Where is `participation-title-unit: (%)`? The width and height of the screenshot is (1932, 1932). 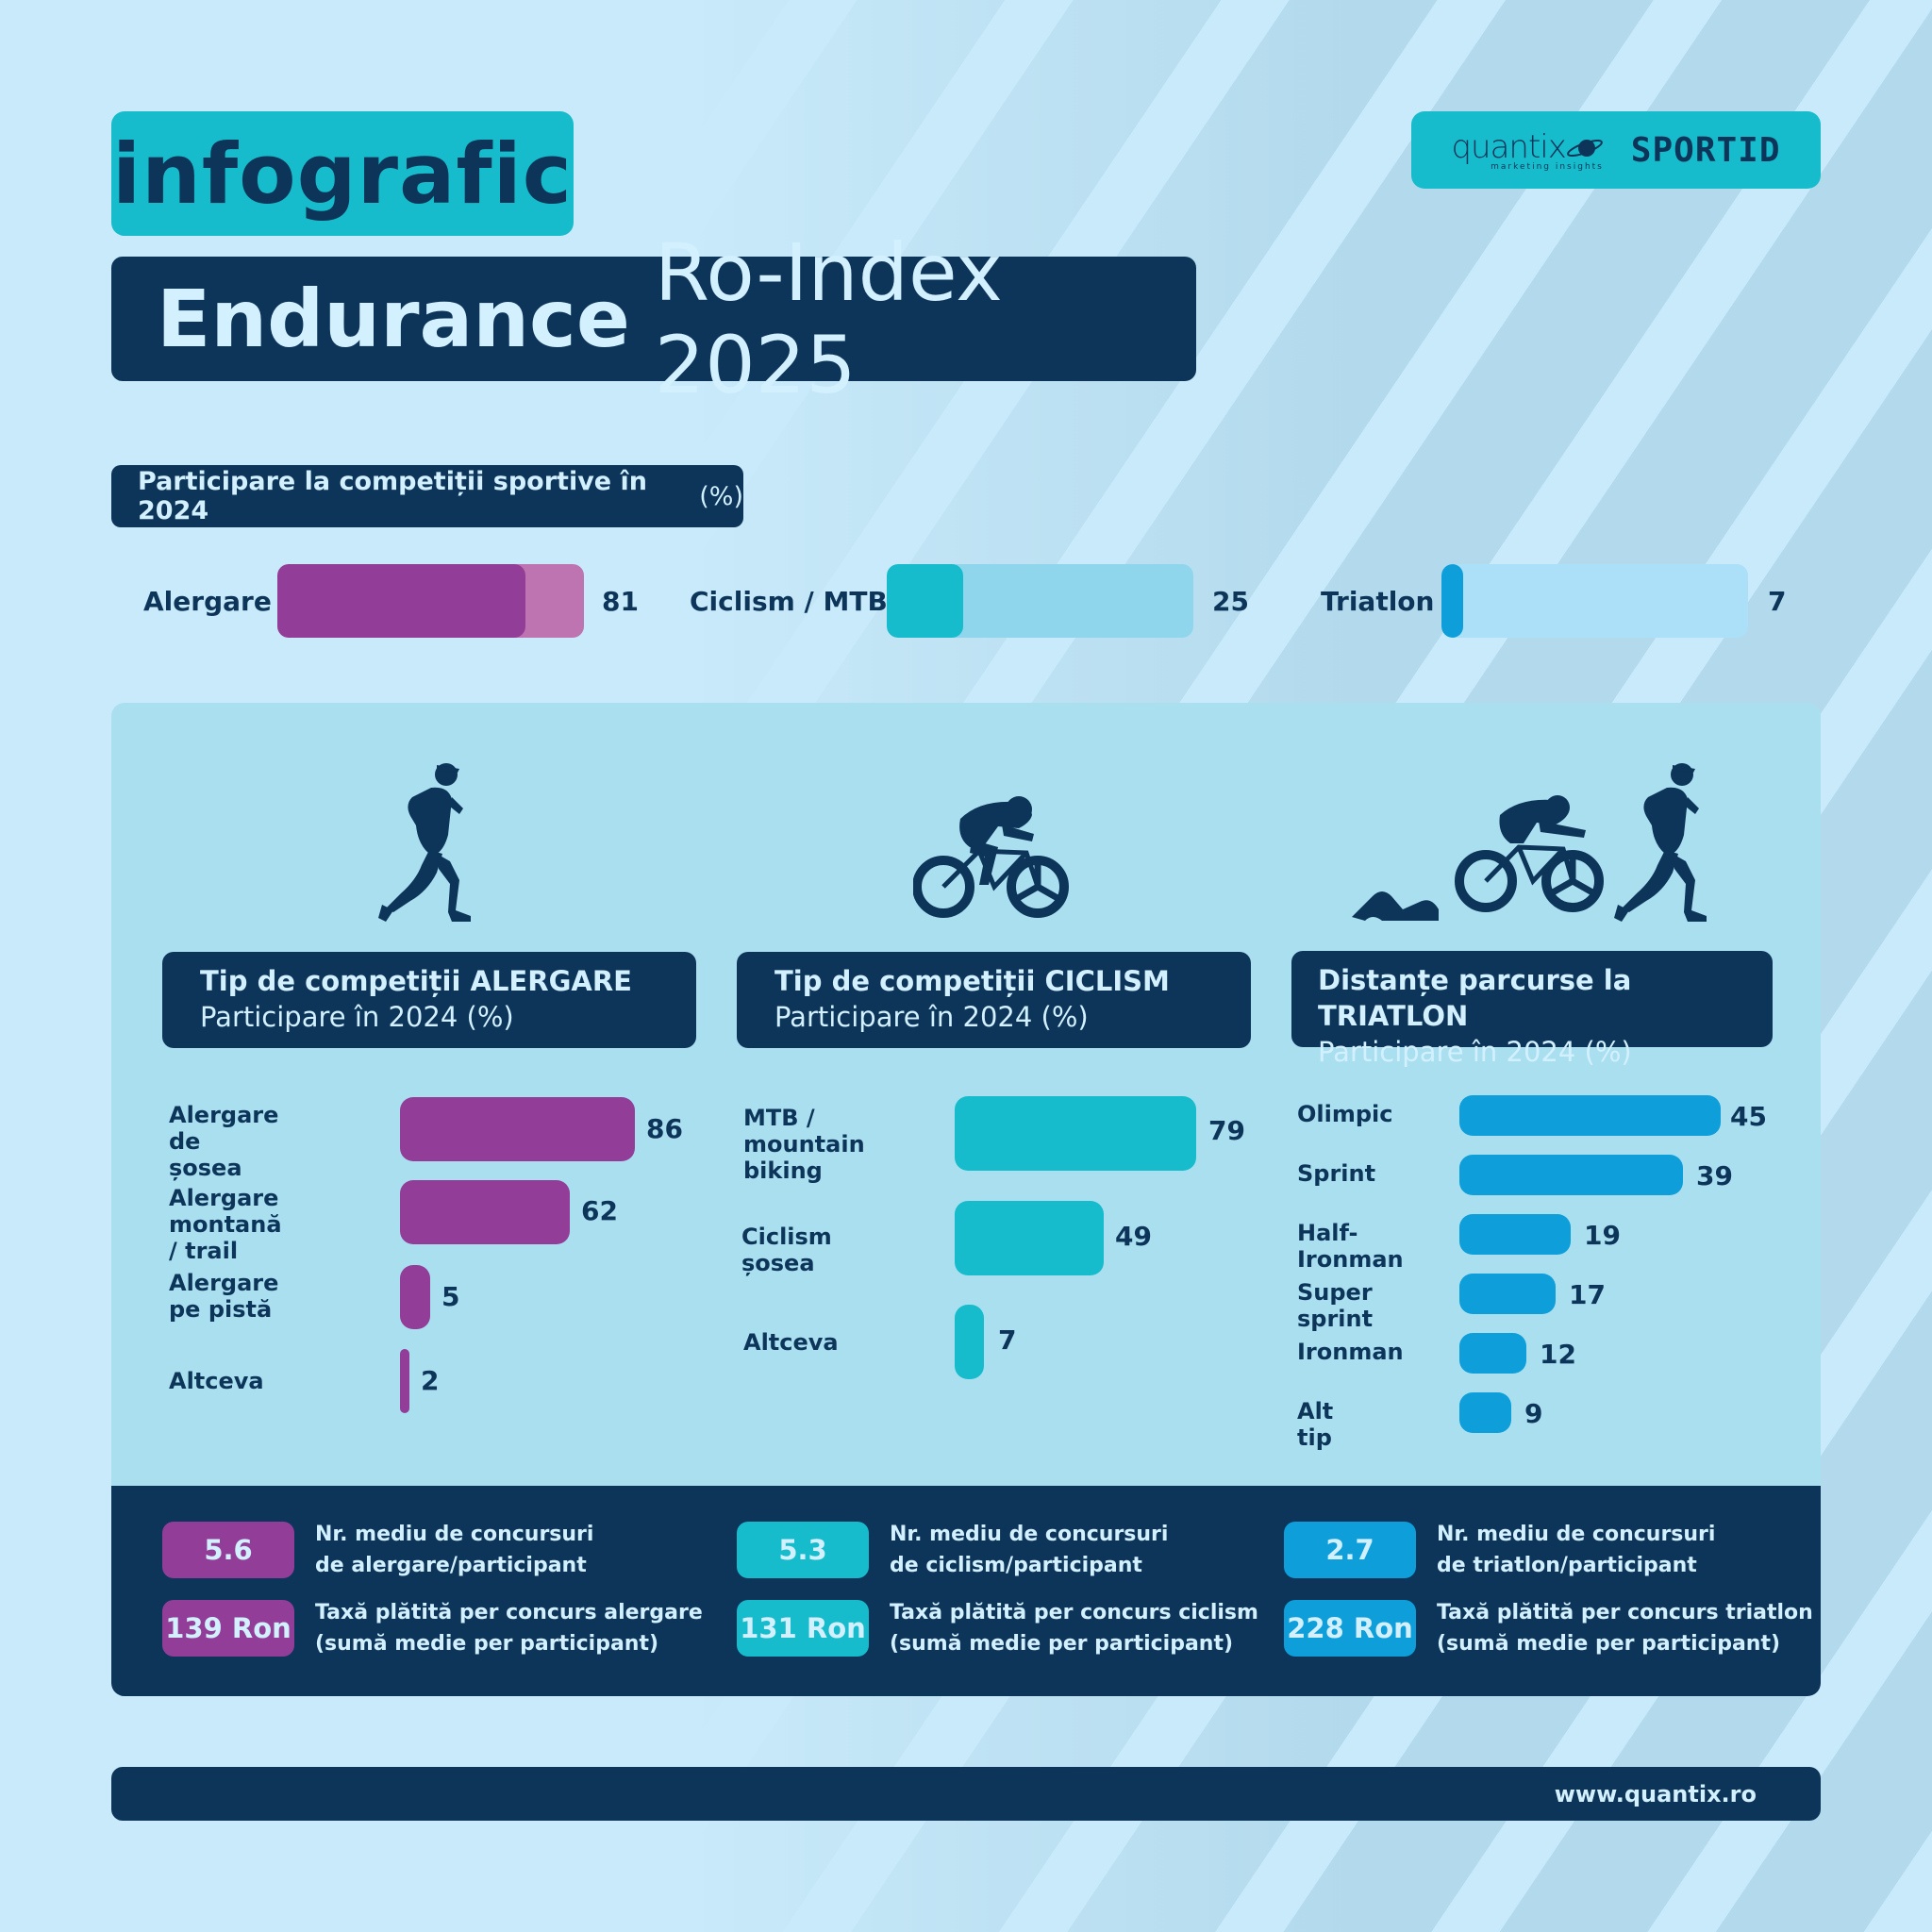 participation-title-unit: (%) is located at coordinates (721, 496).